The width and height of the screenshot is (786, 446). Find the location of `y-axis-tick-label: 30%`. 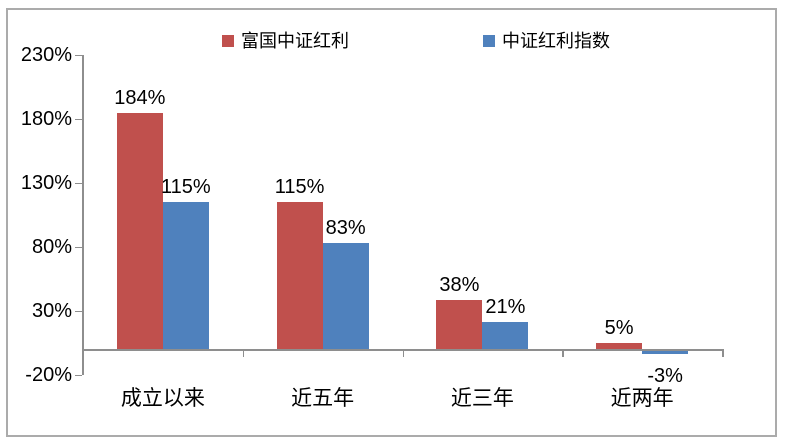

y-axis-tick-label: 30% is located at coordinates (51, 310).